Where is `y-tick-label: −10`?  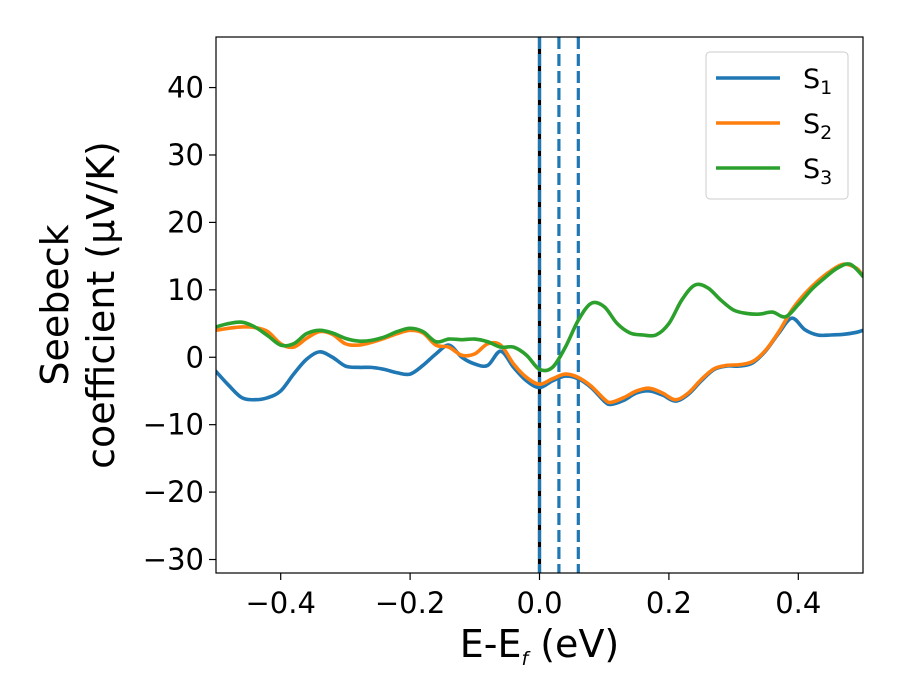
y-tick-label: −10 is located at coordinates (173, 425).